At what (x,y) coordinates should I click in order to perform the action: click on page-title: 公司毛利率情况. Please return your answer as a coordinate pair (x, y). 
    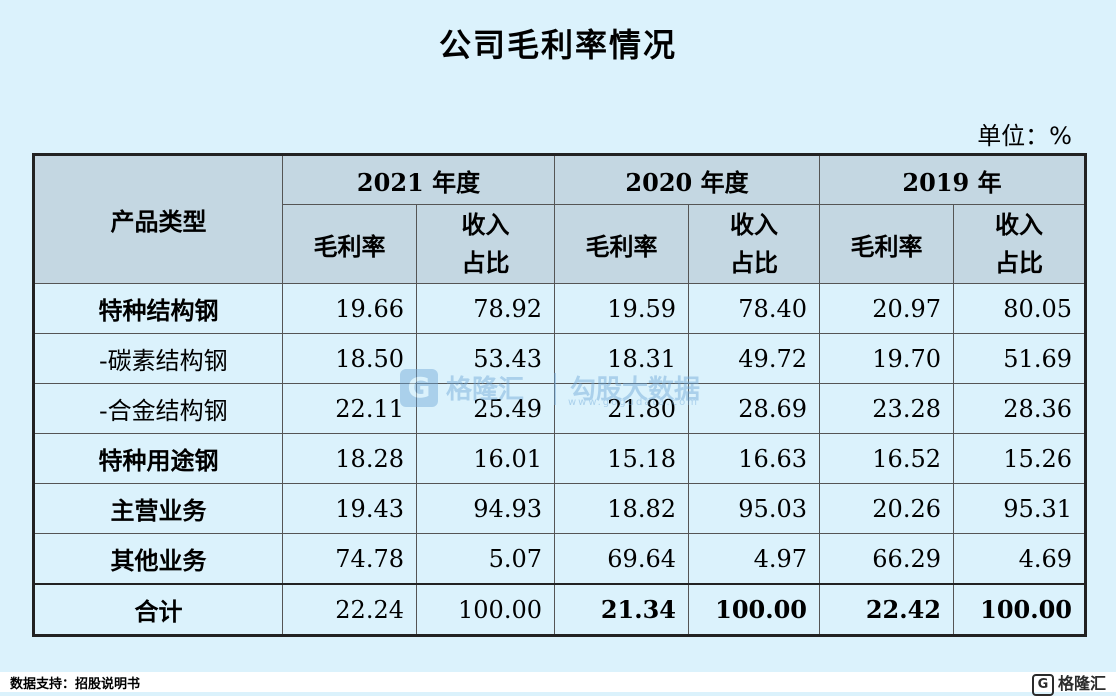
    Looking at the image, I should click on (557, 45).